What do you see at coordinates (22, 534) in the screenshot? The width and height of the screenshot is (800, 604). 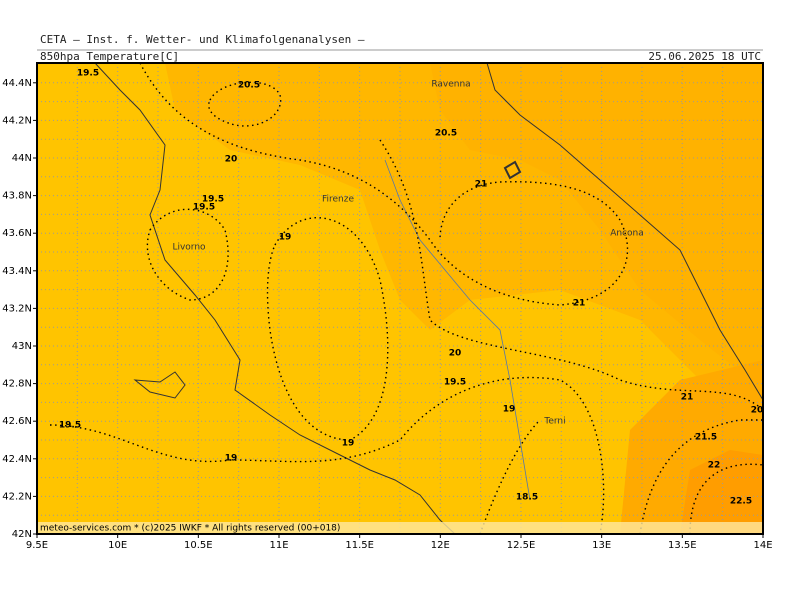 I see `y-tick-label: 42N` at bounding box center [22, 534].